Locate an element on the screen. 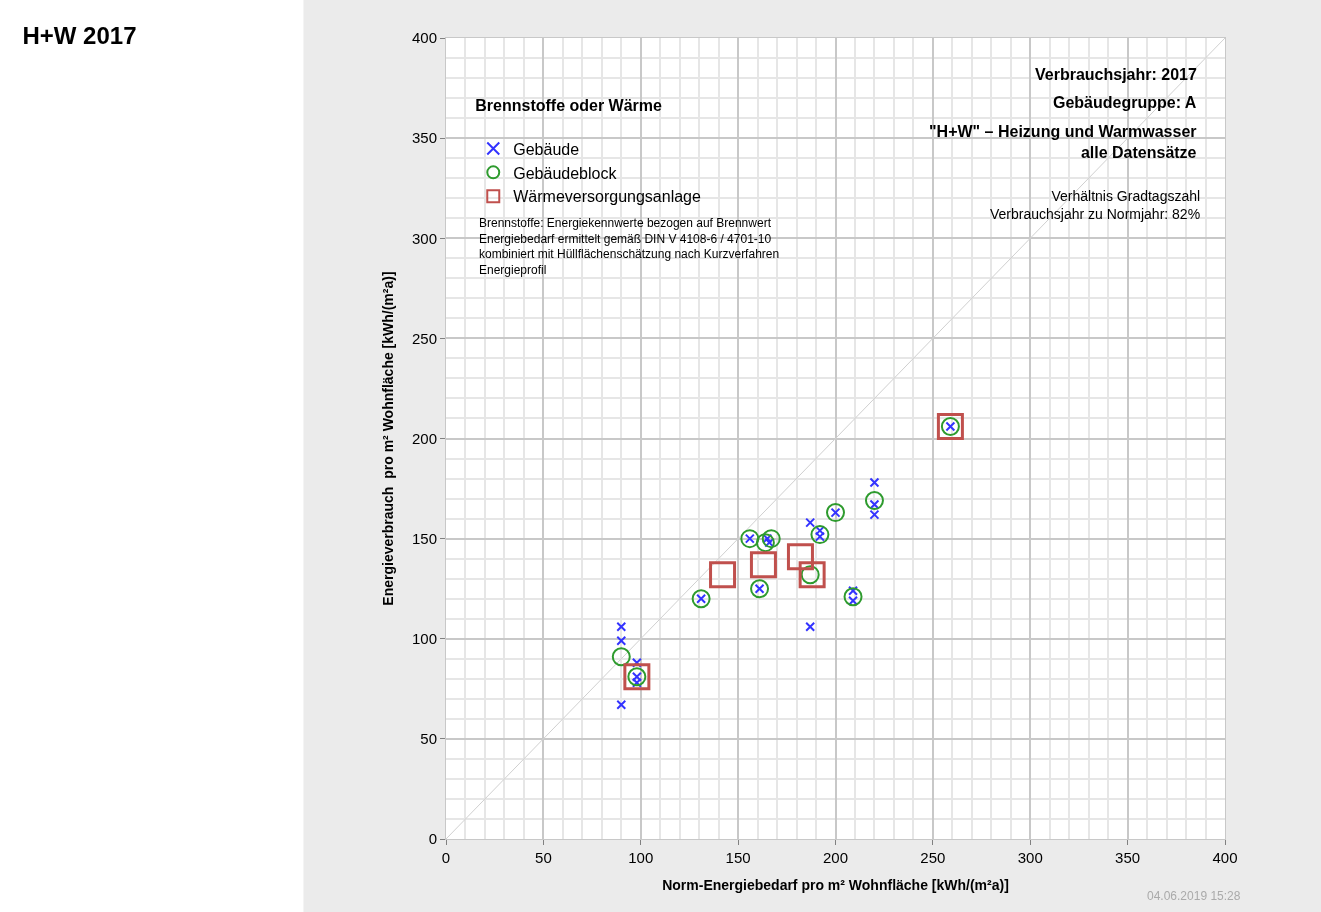 Image resolution: width=1321 pixels, height=912 pixels. annotation: "H+W" – Heizung und Warmwasser alle Datensätze is located at coordinates (1063, 142).